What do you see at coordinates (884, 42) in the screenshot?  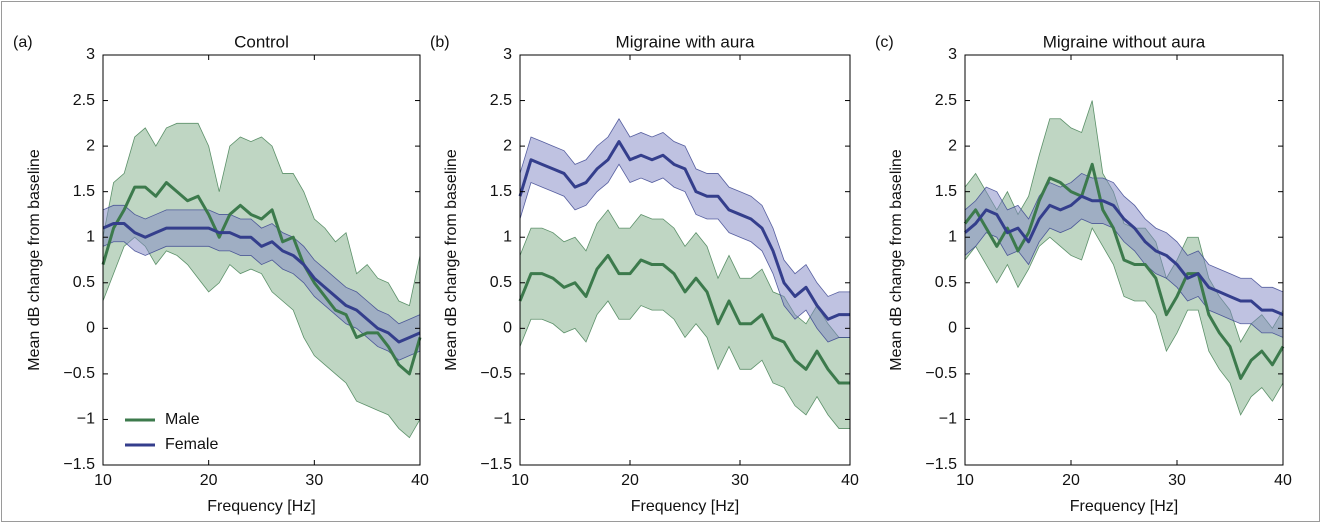 I see `panel-label: (c)` at bounding box center [884, 42].